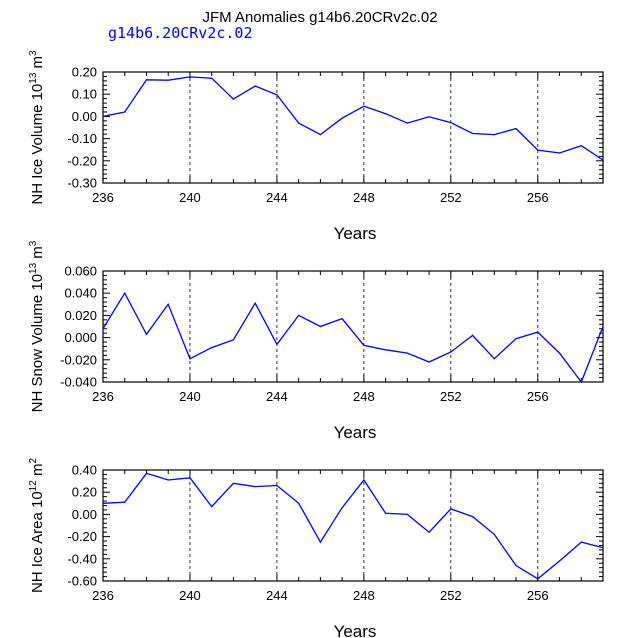 The image size is (638, 638). Describe the element at coordinates (78, 382) in the screenshot. I see `y-tick-label: -0.040` at that location.